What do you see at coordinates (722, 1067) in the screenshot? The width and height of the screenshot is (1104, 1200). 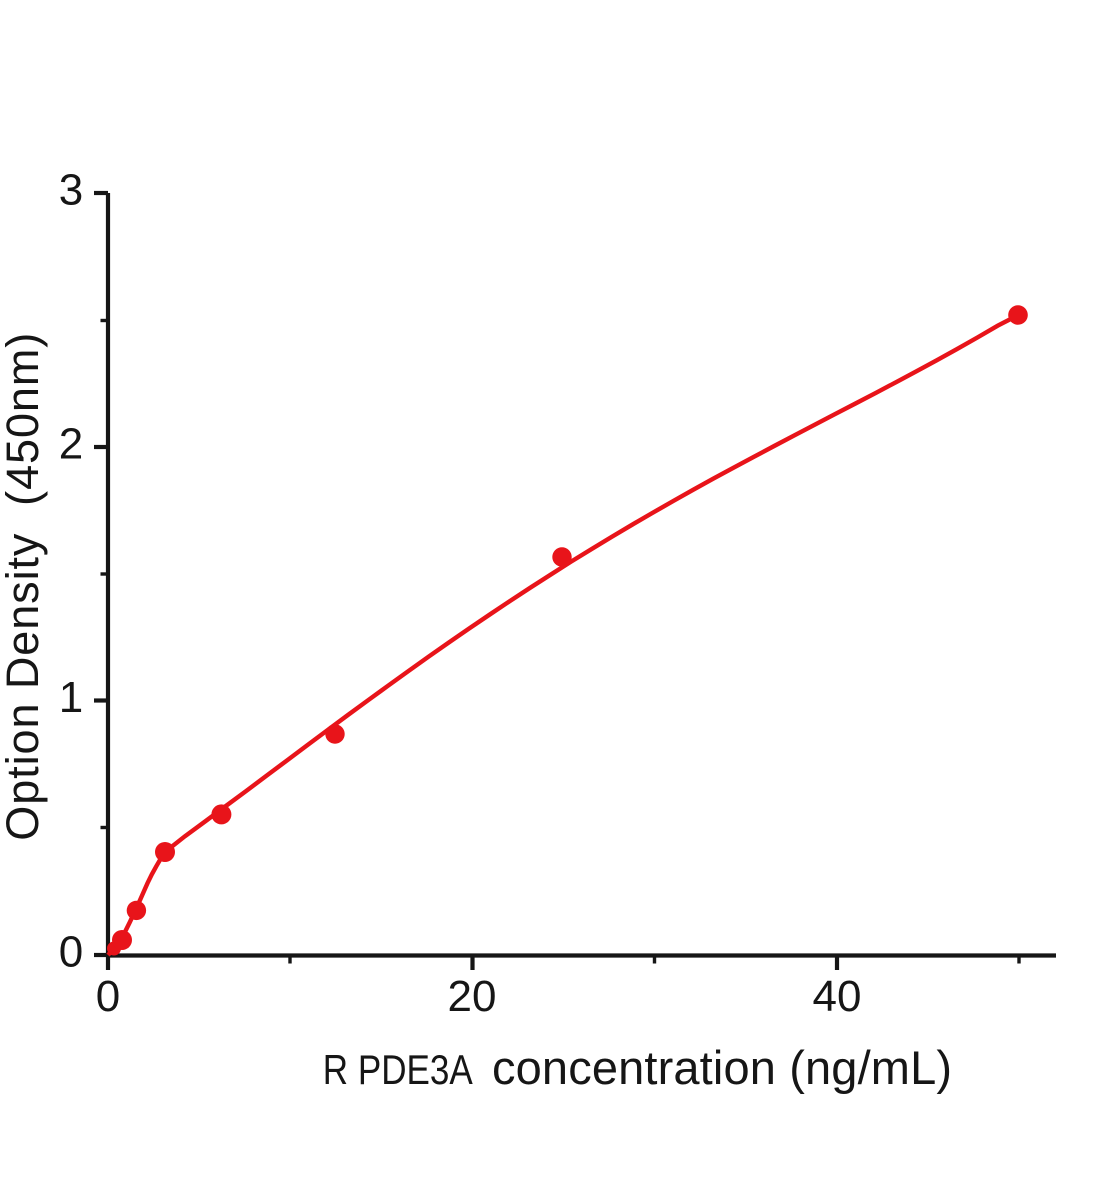 I see `svg-text: concentration (ng/mL)` at bounding box center [722, 1067].